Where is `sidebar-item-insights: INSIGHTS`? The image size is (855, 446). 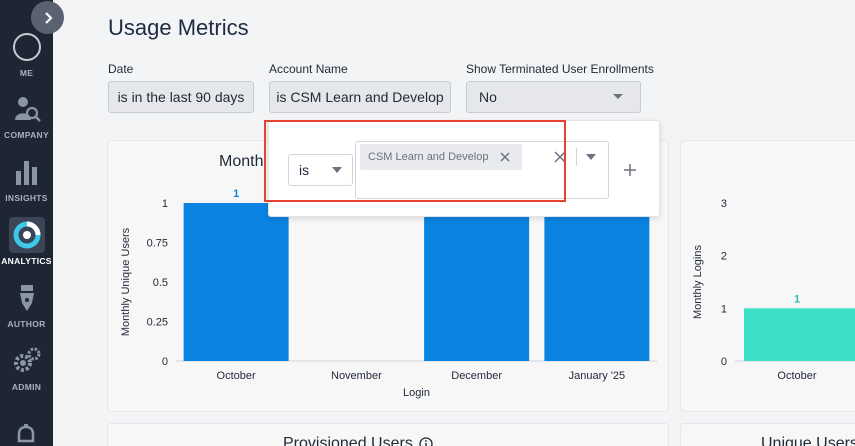
sidebar-item-insights: INSIGHTS is located at coordinates (26, 177).